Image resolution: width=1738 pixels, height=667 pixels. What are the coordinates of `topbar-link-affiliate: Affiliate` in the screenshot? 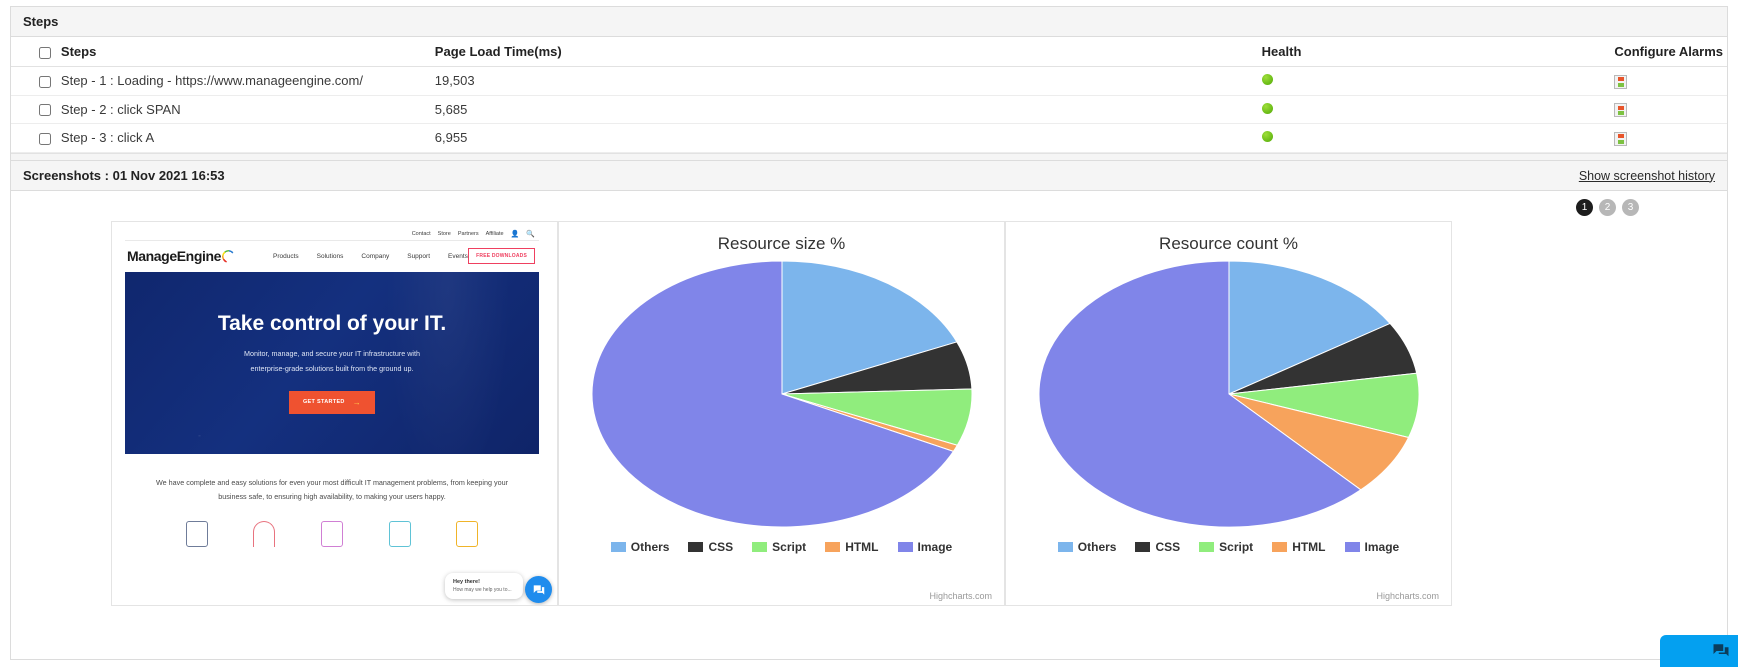 It's located at (494, 234).